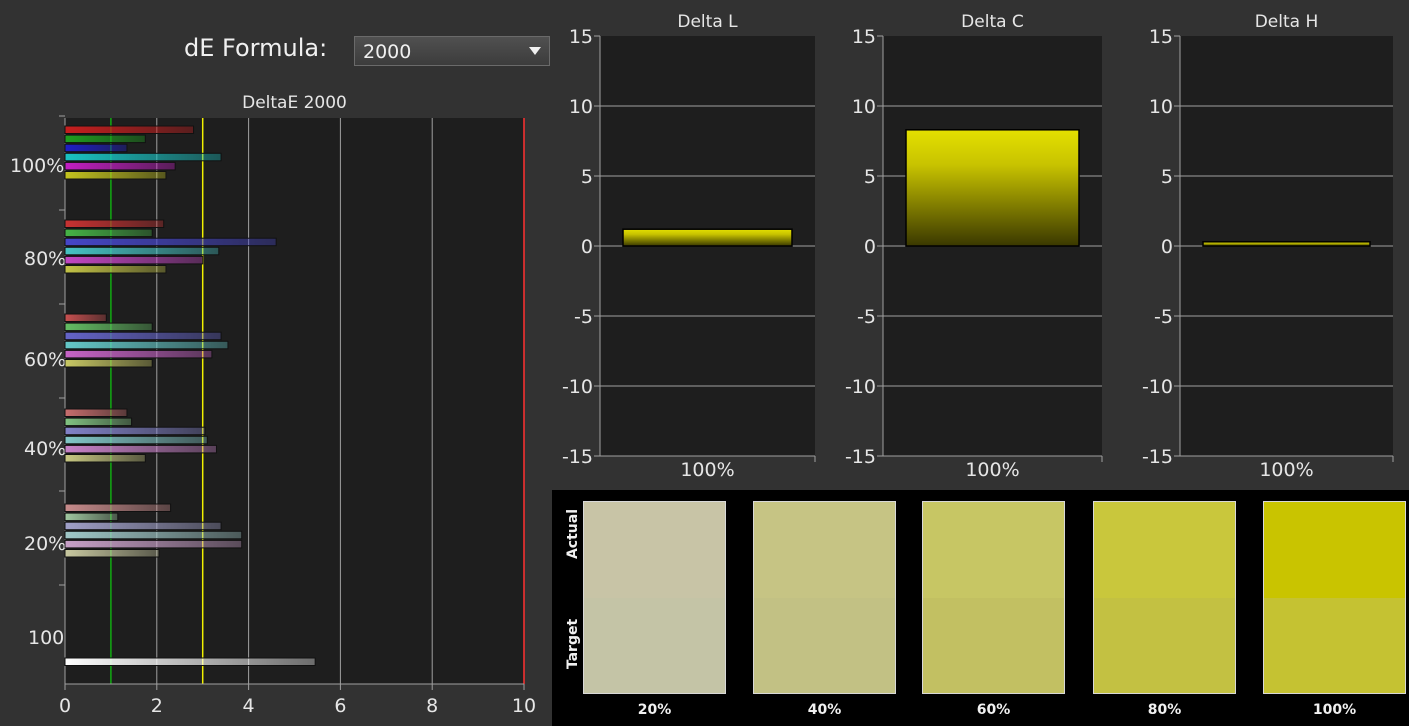 This screenshot has width=1409, height=726. What do you see at coordinates (340, 706) in the screenshot?
I see `x-tick-label: 6` at bounding box center [340, 706].